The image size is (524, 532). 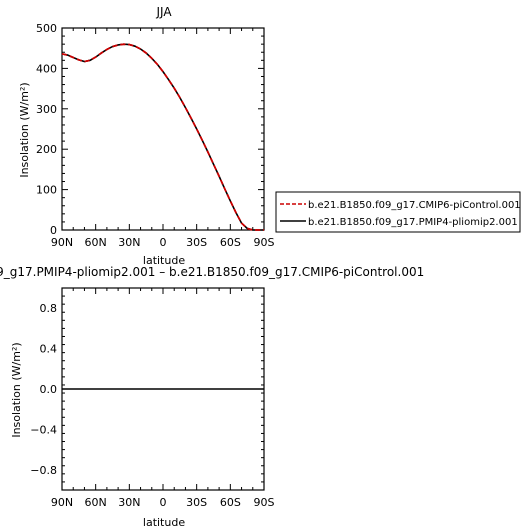 What do you see at coordinates (230, 502) in the screenshot?
I see `bottom-x-tick-label: 60S` at bounding box center [230, 502].